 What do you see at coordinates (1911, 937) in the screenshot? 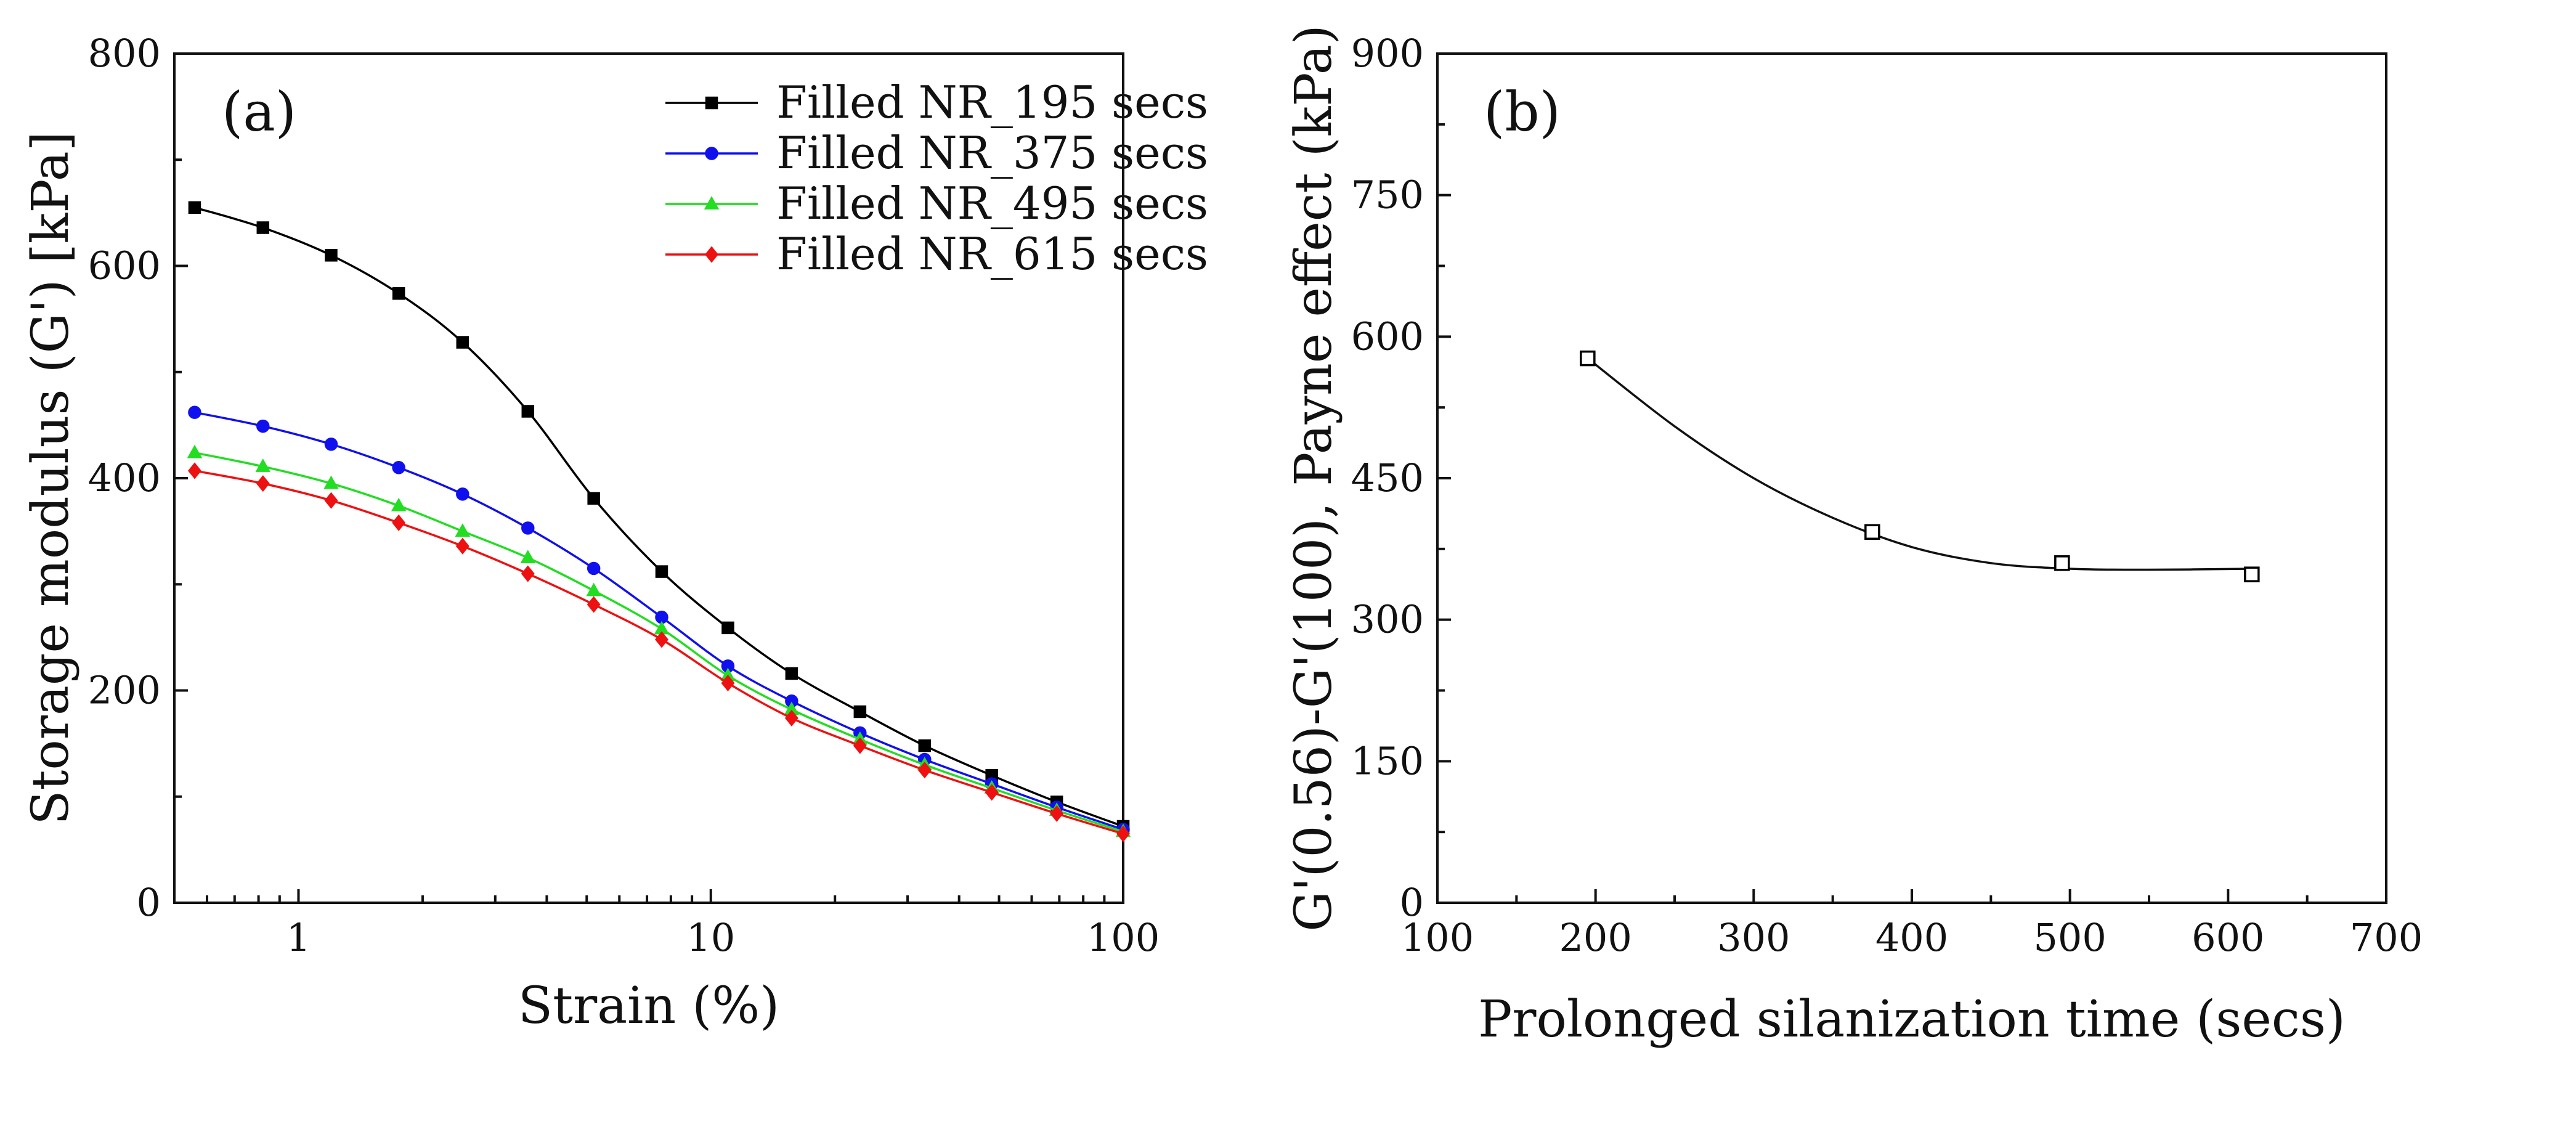
I see `panel-b-x-tick-label: 400` at bounding box center [1911, 937].